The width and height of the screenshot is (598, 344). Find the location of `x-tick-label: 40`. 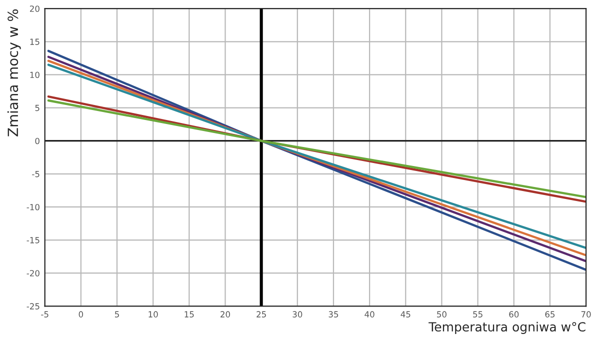

x-tick-label: 40 is located at coordinates (369, 314).